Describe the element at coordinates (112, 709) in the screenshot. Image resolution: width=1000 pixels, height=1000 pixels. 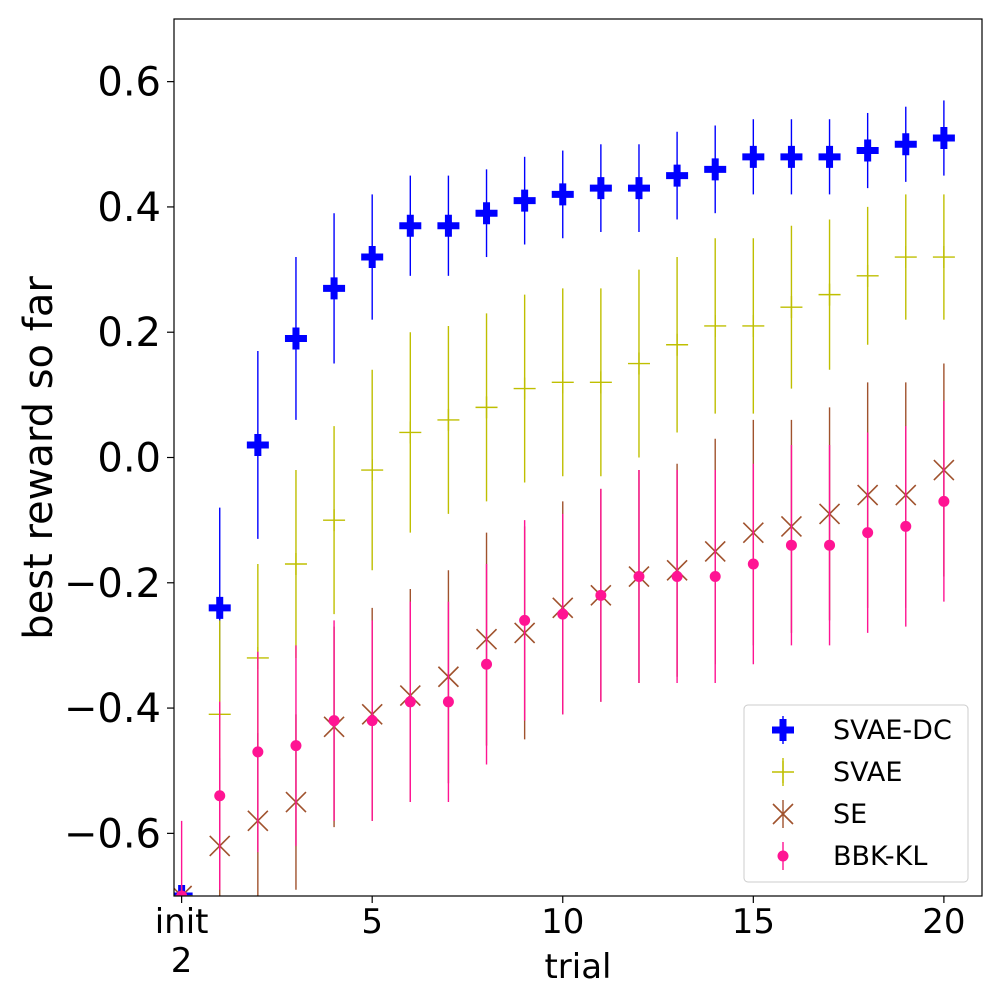
I see `y-tick-label: −0.4` at that location.